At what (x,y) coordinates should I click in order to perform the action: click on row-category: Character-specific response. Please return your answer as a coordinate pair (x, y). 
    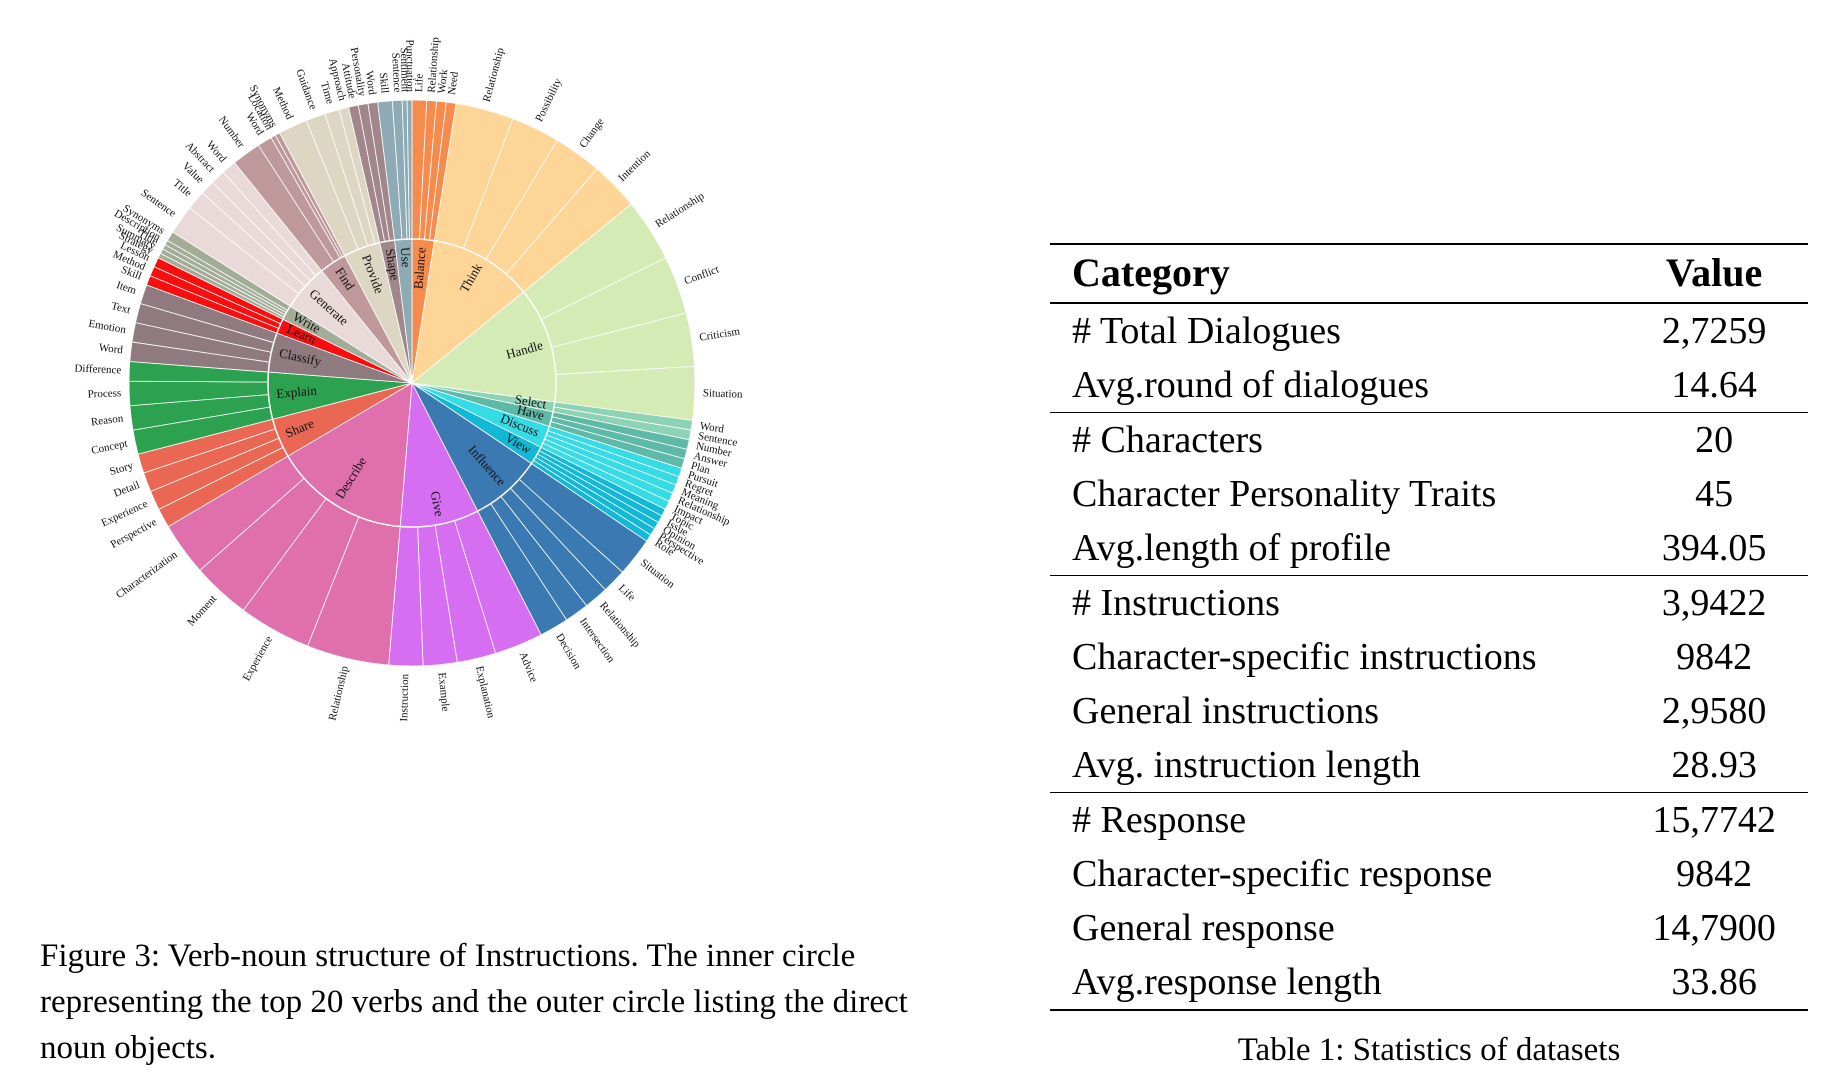
    Looking at the image, I should click on (1282, 874).